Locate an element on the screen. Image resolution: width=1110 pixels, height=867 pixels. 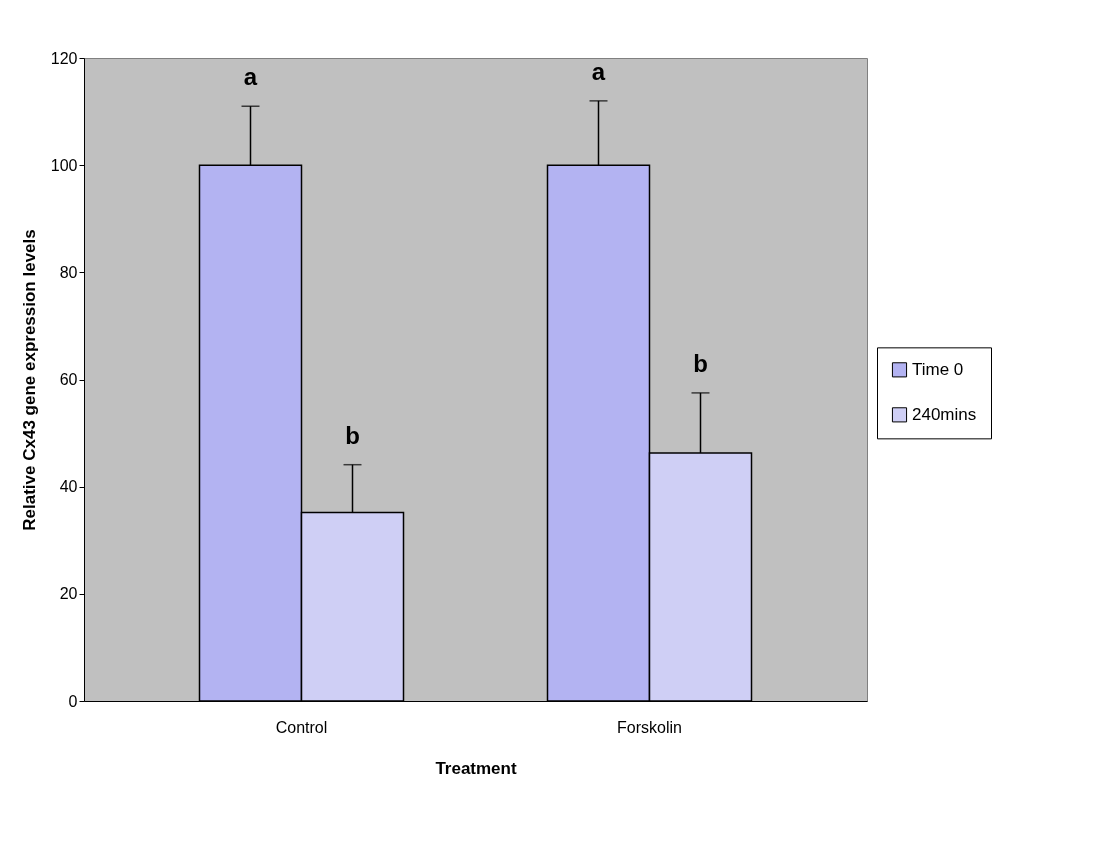
y-axis-title: Relative Cx43 gene expression levels is located at coordinates (29, 380).